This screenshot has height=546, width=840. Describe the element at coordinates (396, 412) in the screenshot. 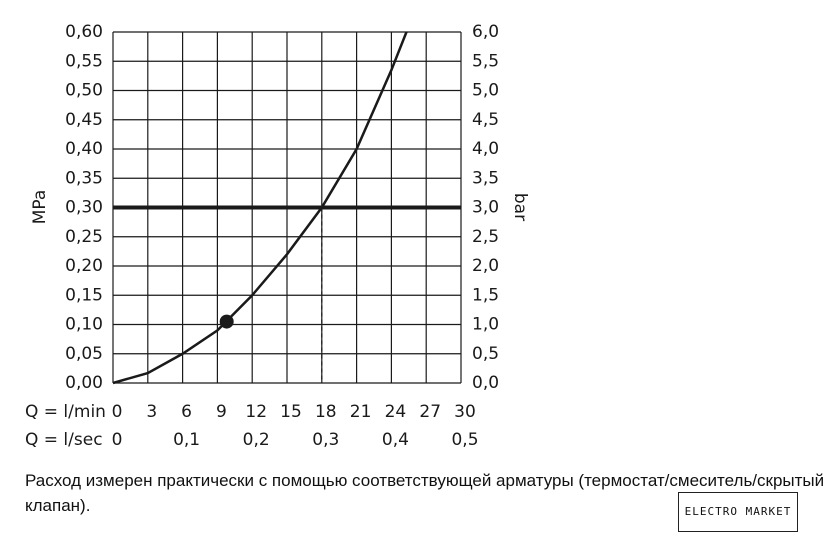

I see `x-tick-label: 24` at that location.